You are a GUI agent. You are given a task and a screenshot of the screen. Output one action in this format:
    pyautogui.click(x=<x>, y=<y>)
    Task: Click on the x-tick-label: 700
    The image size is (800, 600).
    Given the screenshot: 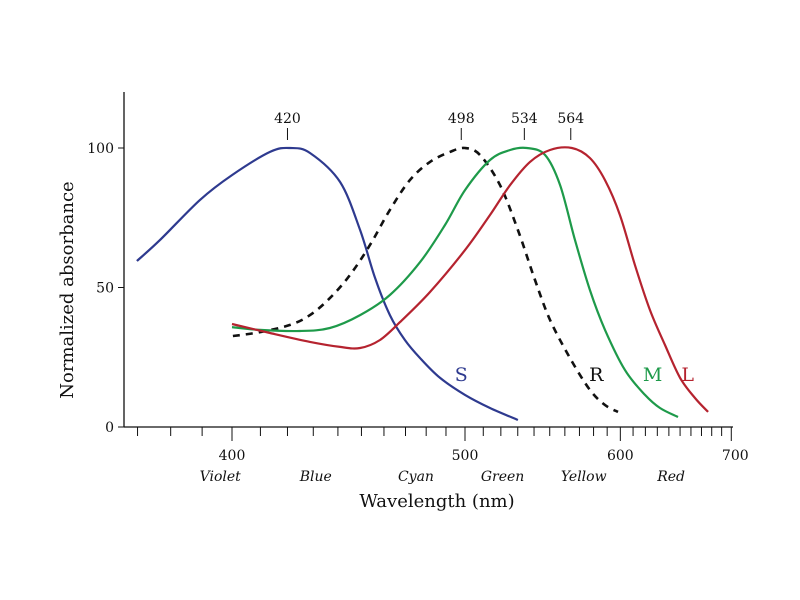 What is the action you would take?
    pyautogui.click(x=735, y=456)
    